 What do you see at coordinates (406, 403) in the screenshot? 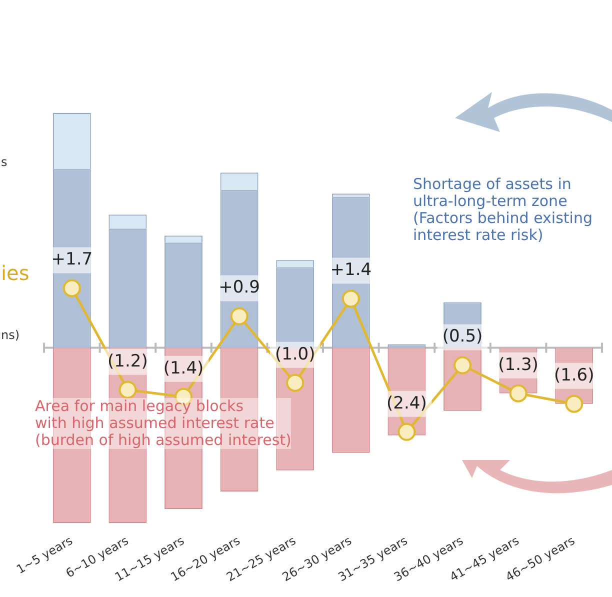
I see `data-label: (2.4)` at bounding box center [406, 403].